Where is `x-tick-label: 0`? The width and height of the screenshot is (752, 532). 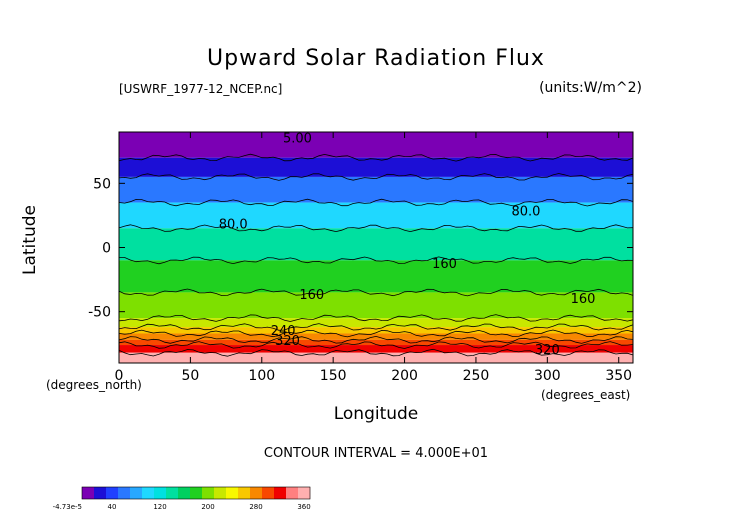 x-tick-label: 0 is located at coordinates (119, 376).